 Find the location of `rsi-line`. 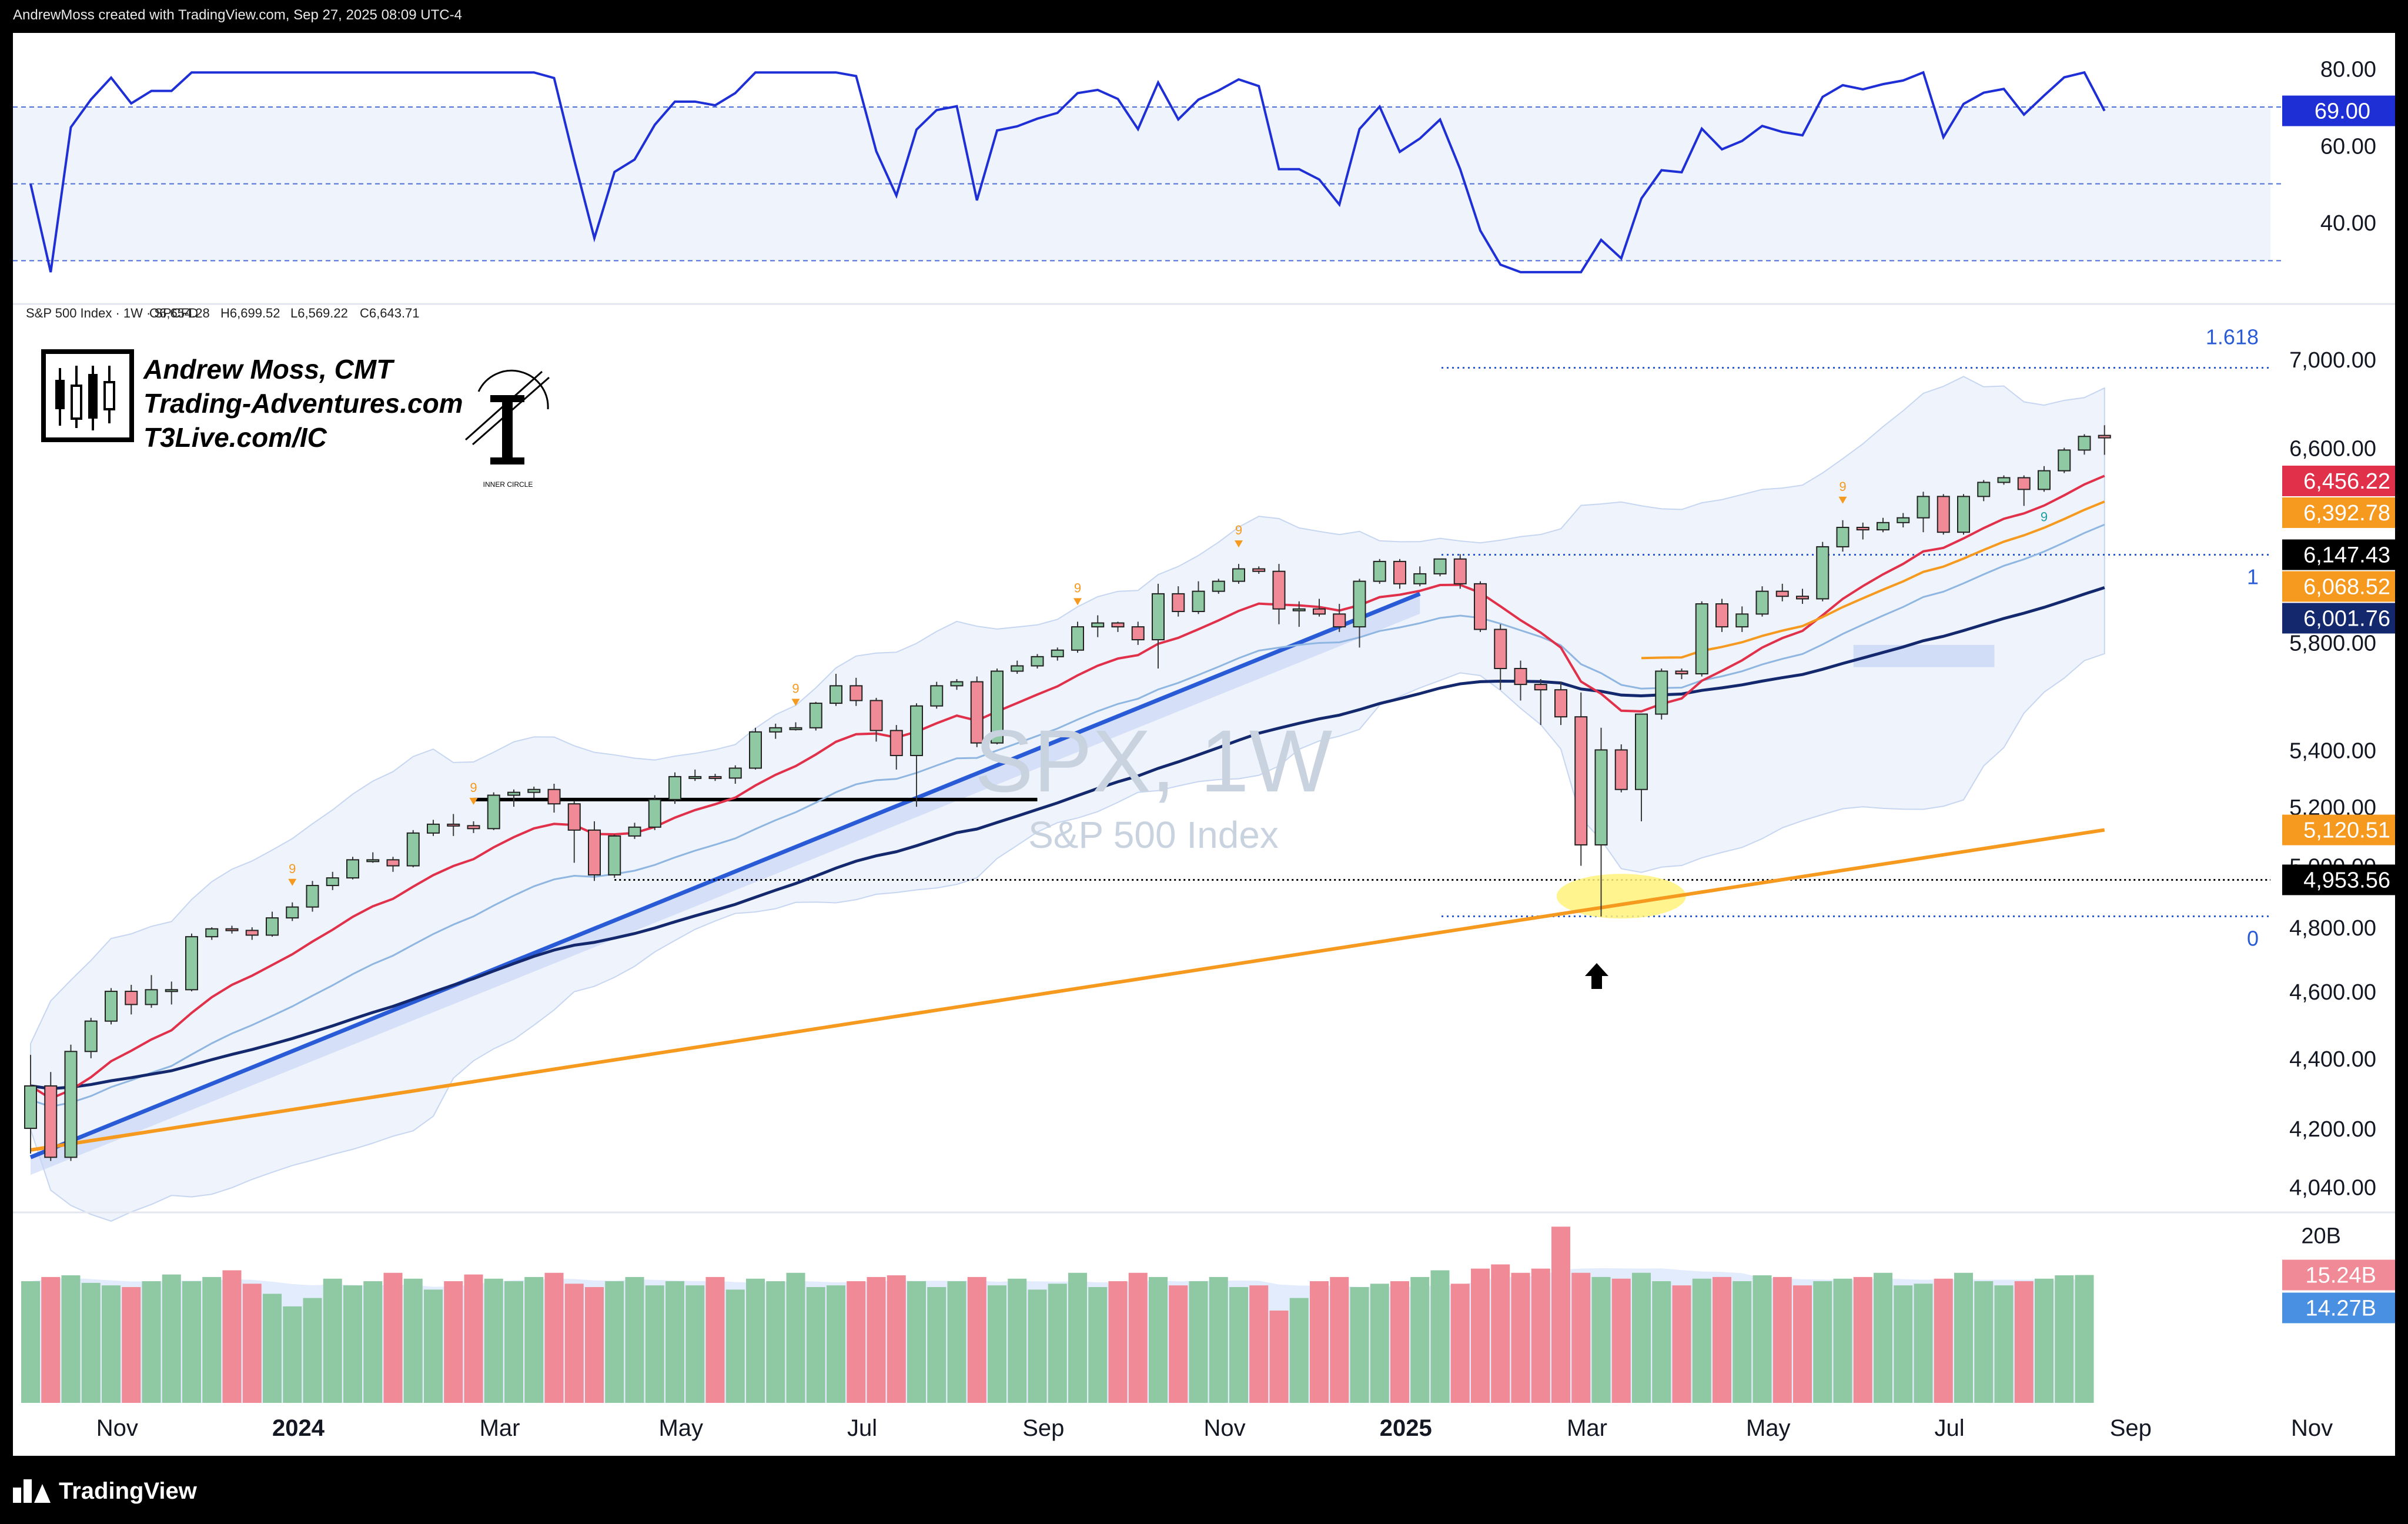

rsi-line is located at coordinates (1067, 172).